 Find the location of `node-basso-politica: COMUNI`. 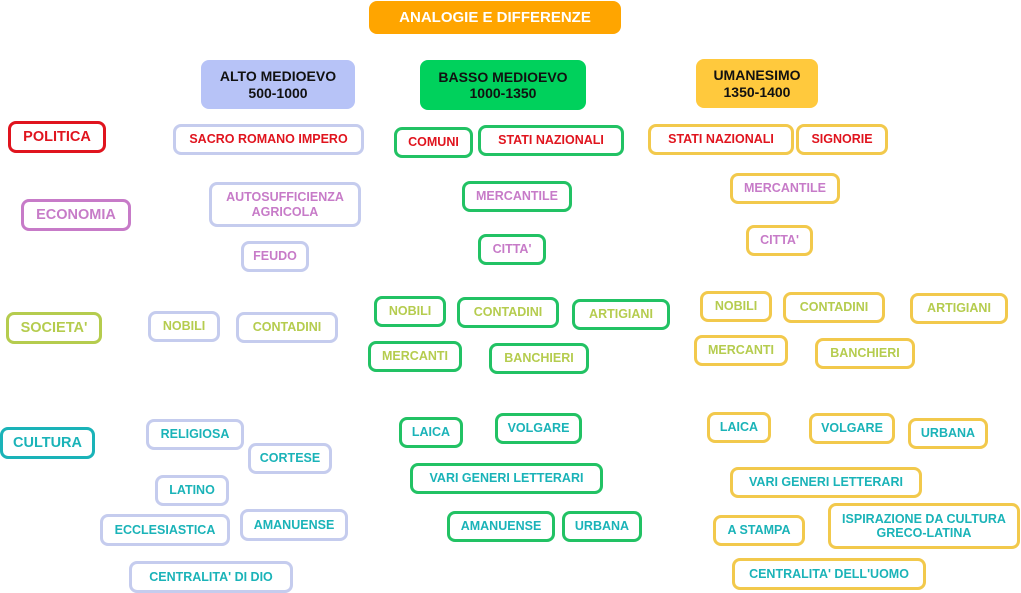

node-basso-politica: COMUNI is located at coordinates (433, 142).